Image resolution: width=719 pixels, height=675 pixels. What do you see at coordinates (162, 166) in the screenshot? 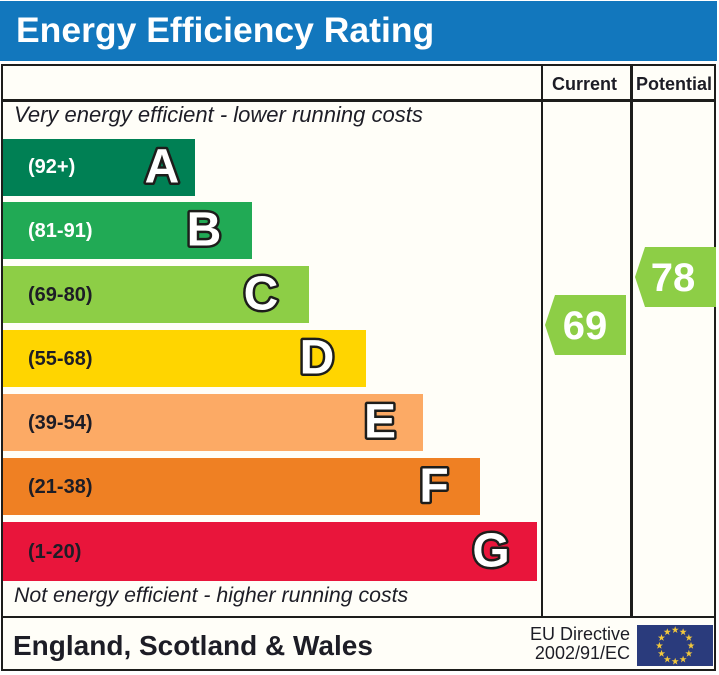
I see `svg-text: A` at bounding box center [162, 166].